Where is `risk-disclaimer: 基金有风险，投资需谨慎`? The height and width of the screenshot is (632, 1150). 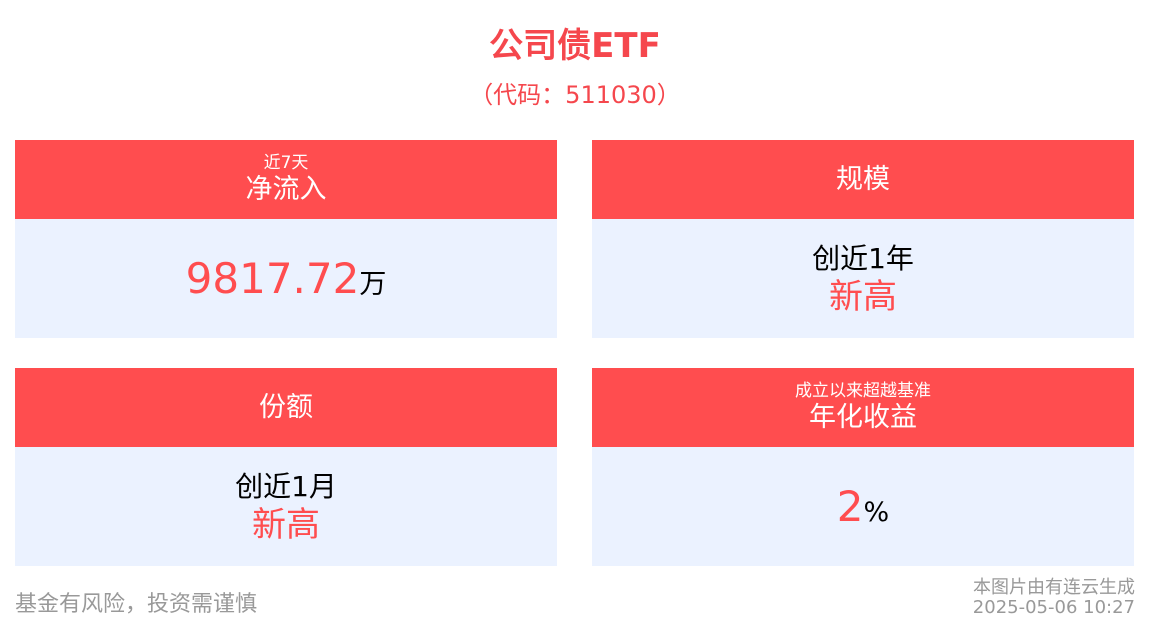 risk-disclaimer: 基金有风险，投资需谨慎 is located at coordinates (136, 604).